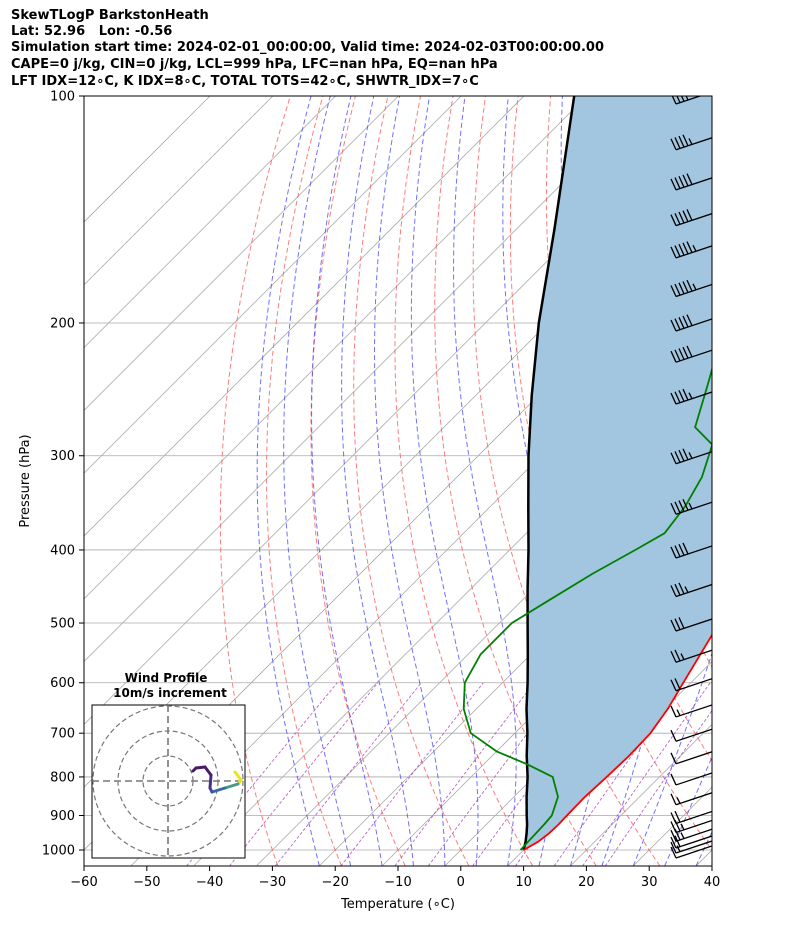  What do you see at coordinates (110, 15) in the screenshot?
I see `chart-title: SkewTLogP BarkstonHeath` at bounding box center [110, 15].